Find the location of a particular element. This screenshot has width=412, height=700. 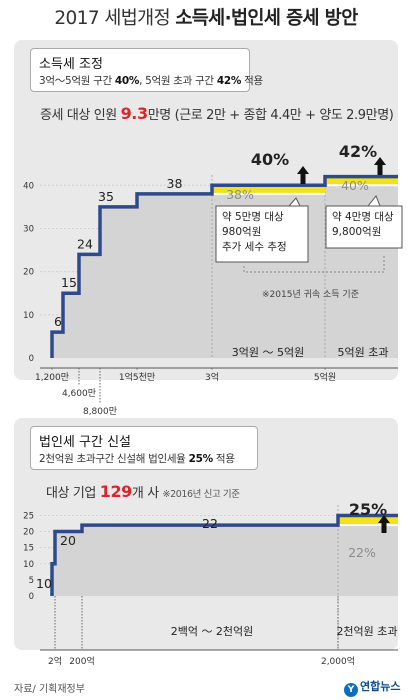

range-label-over5: 5억원 초과 is located at coordinates (363, 352).